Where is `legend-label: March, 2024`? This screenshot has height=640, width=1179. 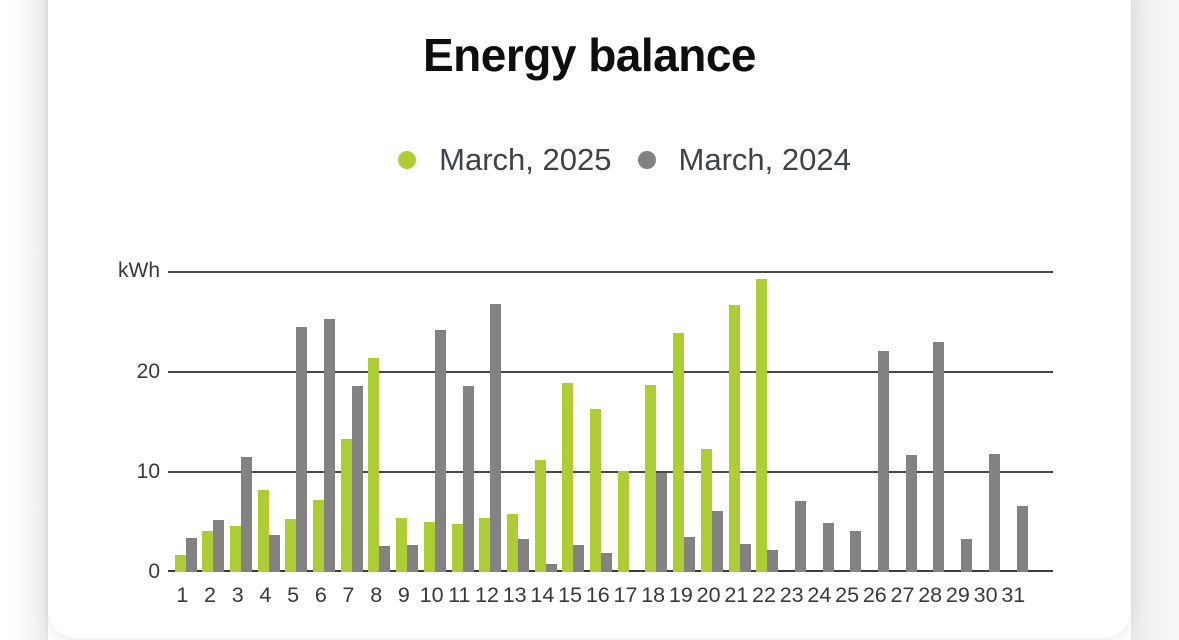
legend-label: March, 2024 is located at coordinates (764, 159).